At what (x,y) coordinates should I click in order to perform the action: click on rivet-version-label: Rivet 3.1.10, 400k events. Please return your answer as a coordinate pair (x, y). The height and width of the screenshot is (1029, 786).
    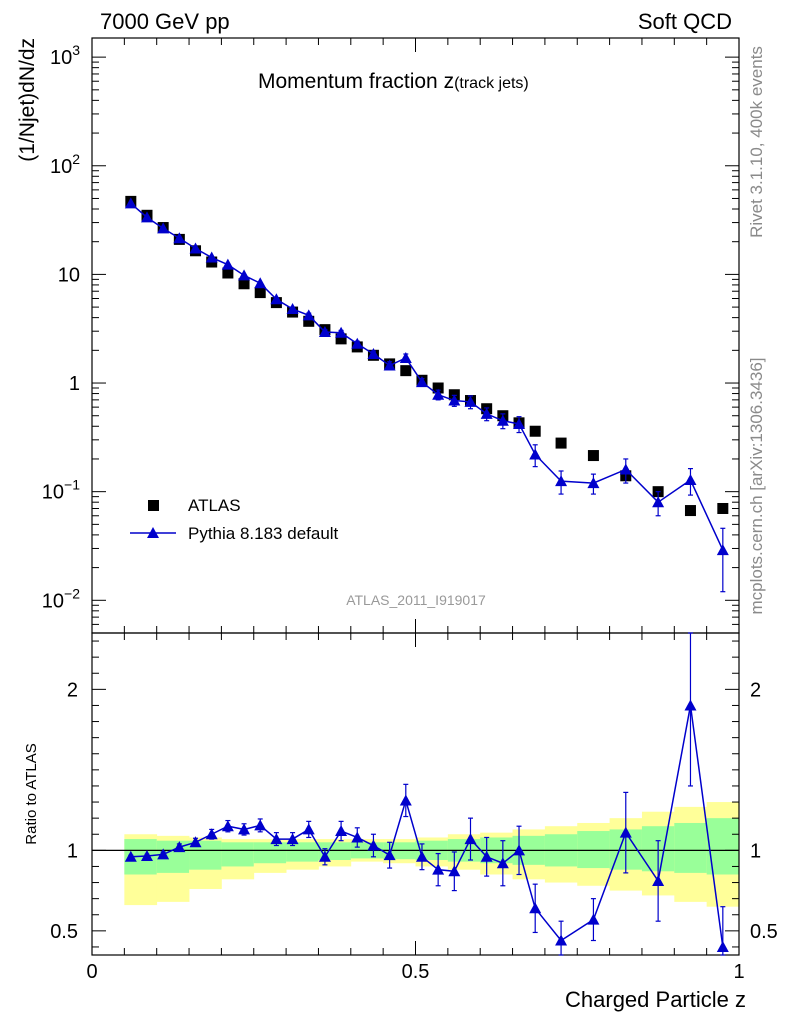
    Looking at the image, I should click on (756, 142).